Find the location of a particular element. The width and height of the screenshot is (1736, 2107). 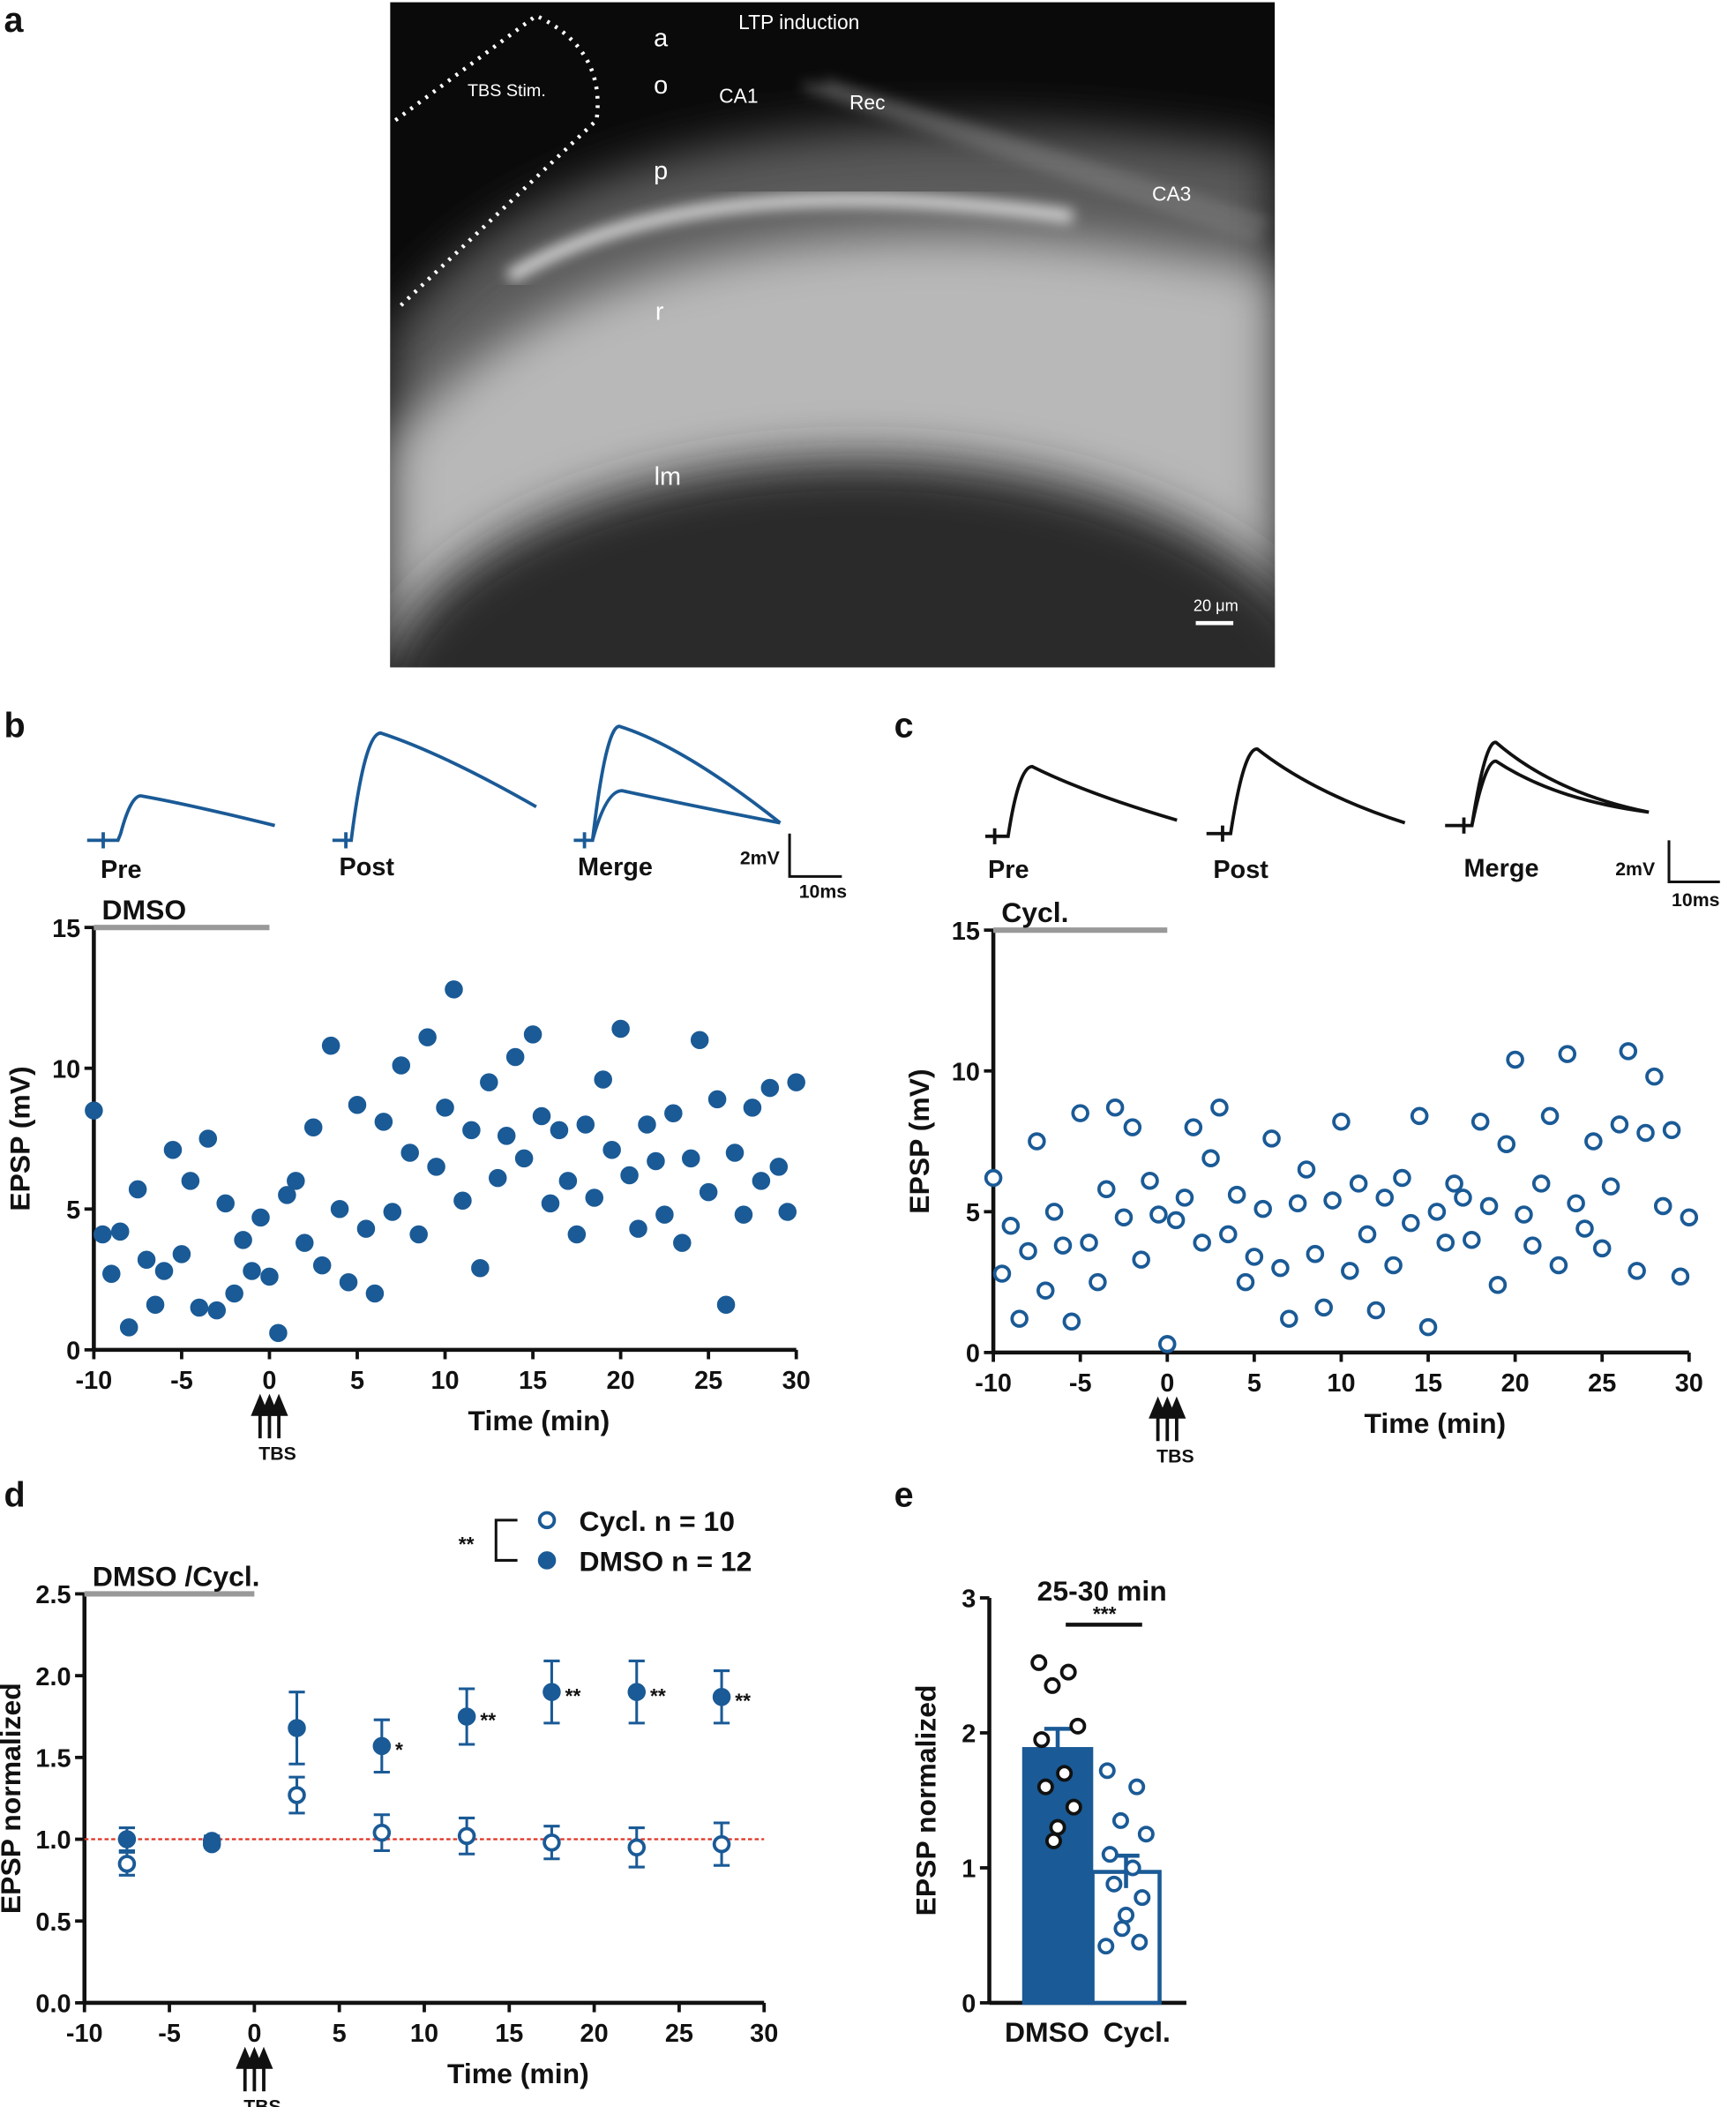

image-label: a is located at coordinates (661, 39).